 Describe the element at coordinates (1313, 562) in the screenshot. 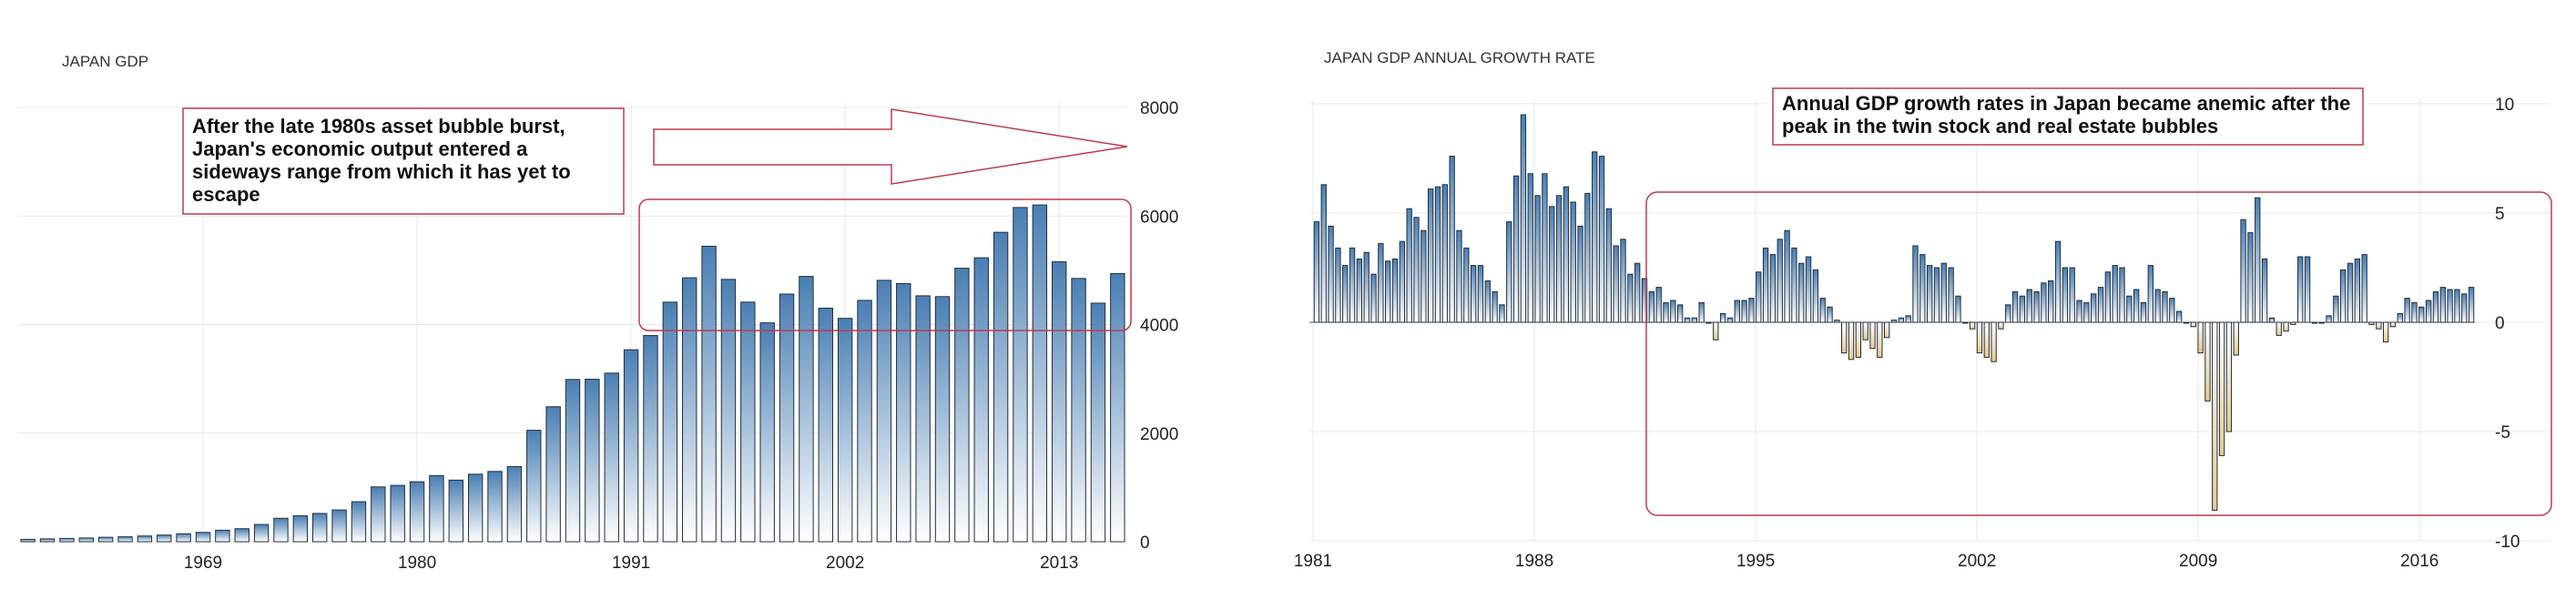

I see `growth-x-tick-label: 1981` at that location.